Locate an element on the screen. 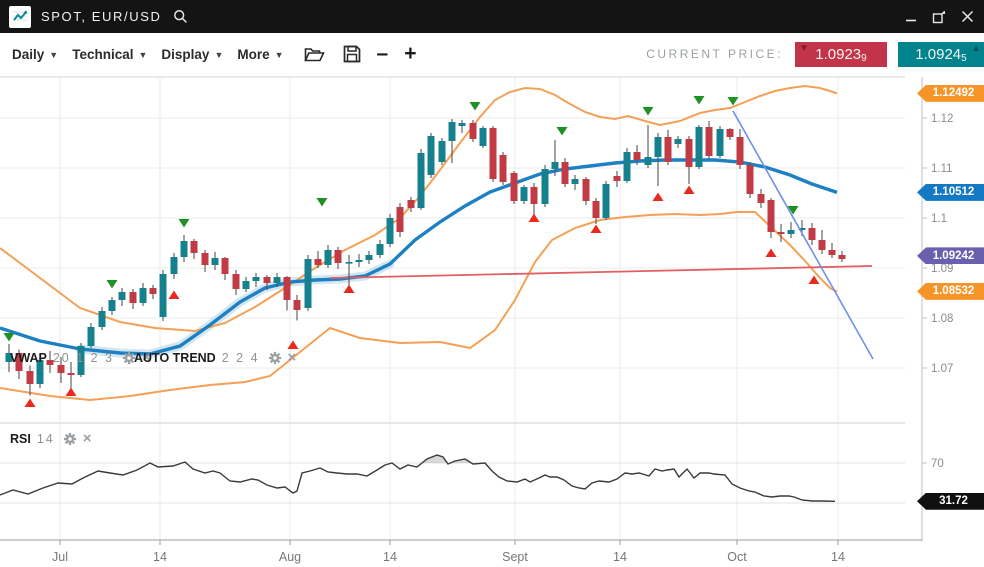 The width and height of the screenshot is (984, 567). zoom-out-button: – is located at coordinates (382, 53).